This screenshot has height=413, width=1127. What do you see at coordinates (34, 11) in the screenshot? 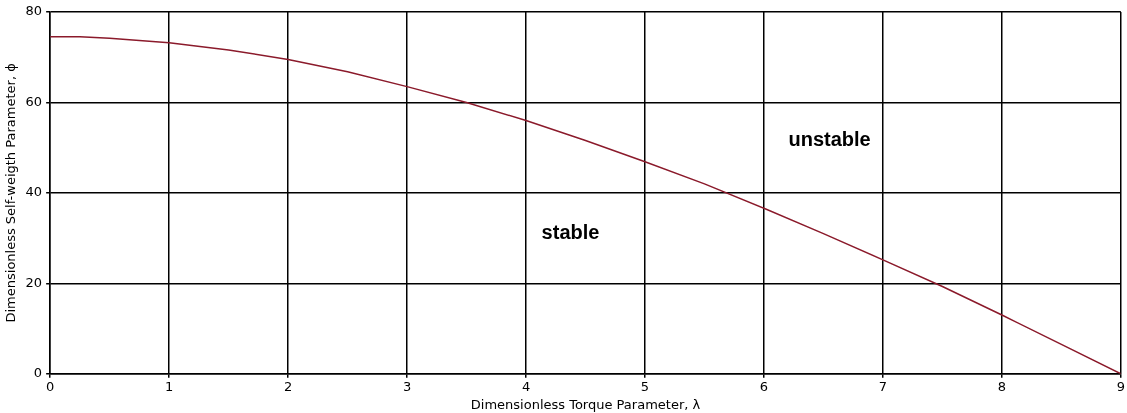
I see `y-tick-label: 80` at bounding box center [34, 11].